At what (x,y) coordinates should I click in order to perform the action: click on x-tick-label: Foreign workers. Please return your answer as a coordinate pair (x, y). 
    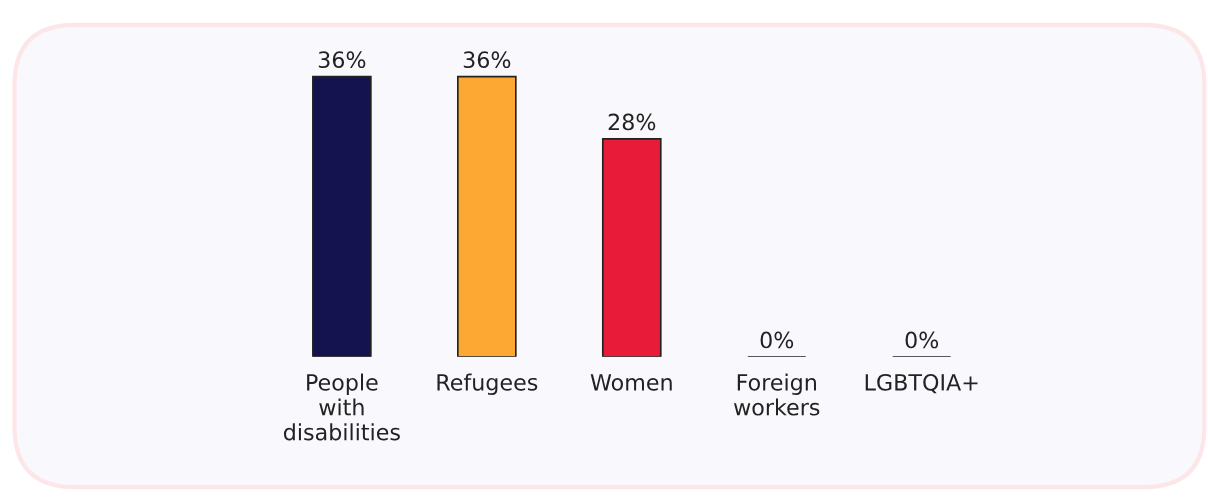
    Looking at the image, I should click on (777, 394).